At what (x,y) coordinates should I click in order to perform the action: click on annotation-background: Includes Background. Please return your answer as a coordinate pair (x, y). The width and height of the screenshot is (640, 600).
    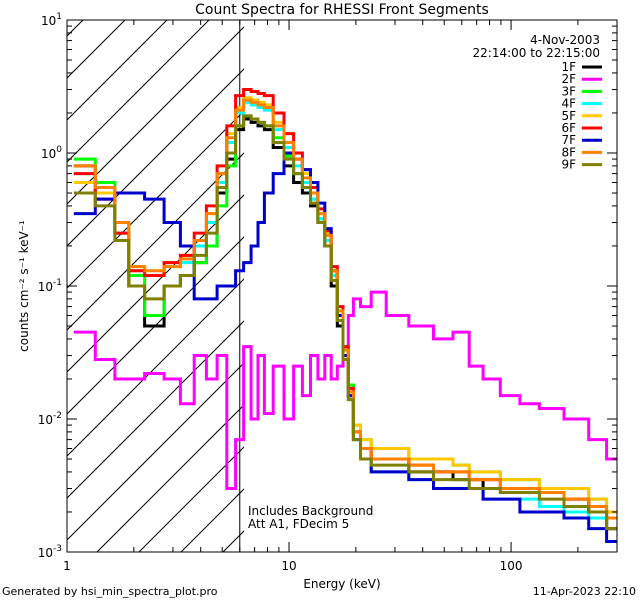
    Looking at the image, I should click on (310, 511).